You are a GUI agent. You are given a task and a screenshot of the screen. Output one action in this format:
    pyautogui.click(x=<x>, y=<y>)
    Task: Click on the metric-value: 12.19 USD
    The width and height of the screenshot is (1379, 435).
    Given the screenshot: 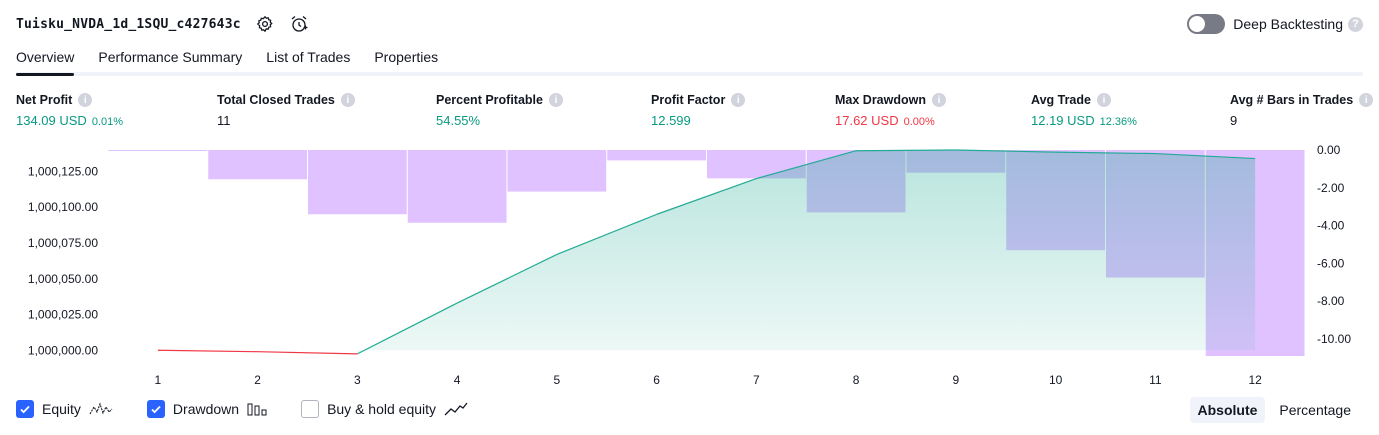 What is the action you would take?
    pyautogui.click(x=1063, y=120)
    